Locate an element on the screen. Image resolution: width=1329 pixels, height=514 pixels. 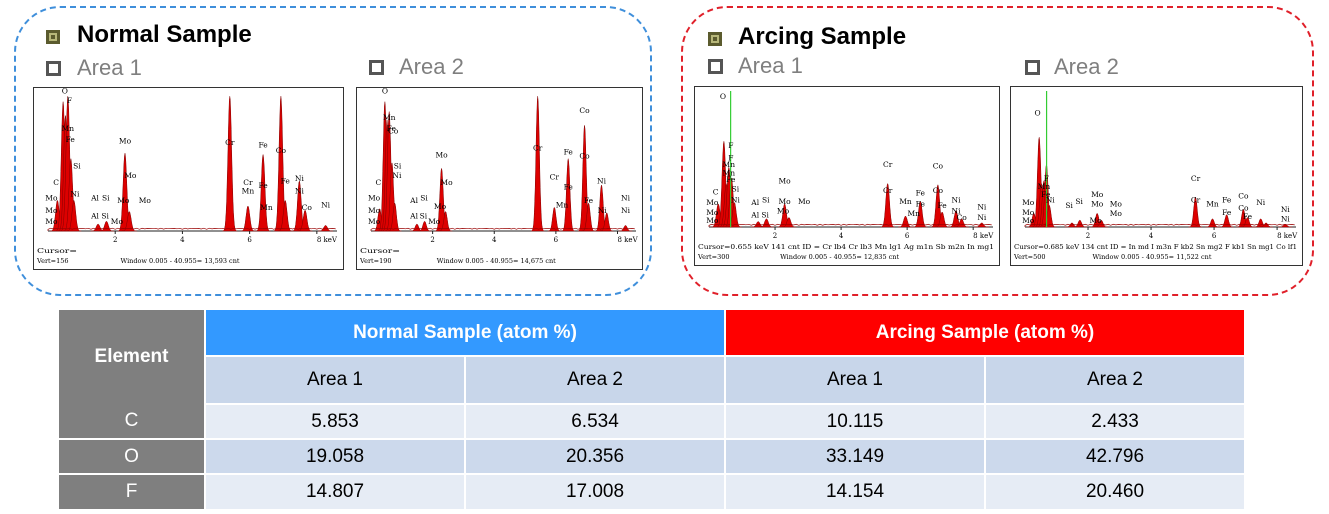
normal-area1-header: Area 1 is located at coordinates (335, 380).